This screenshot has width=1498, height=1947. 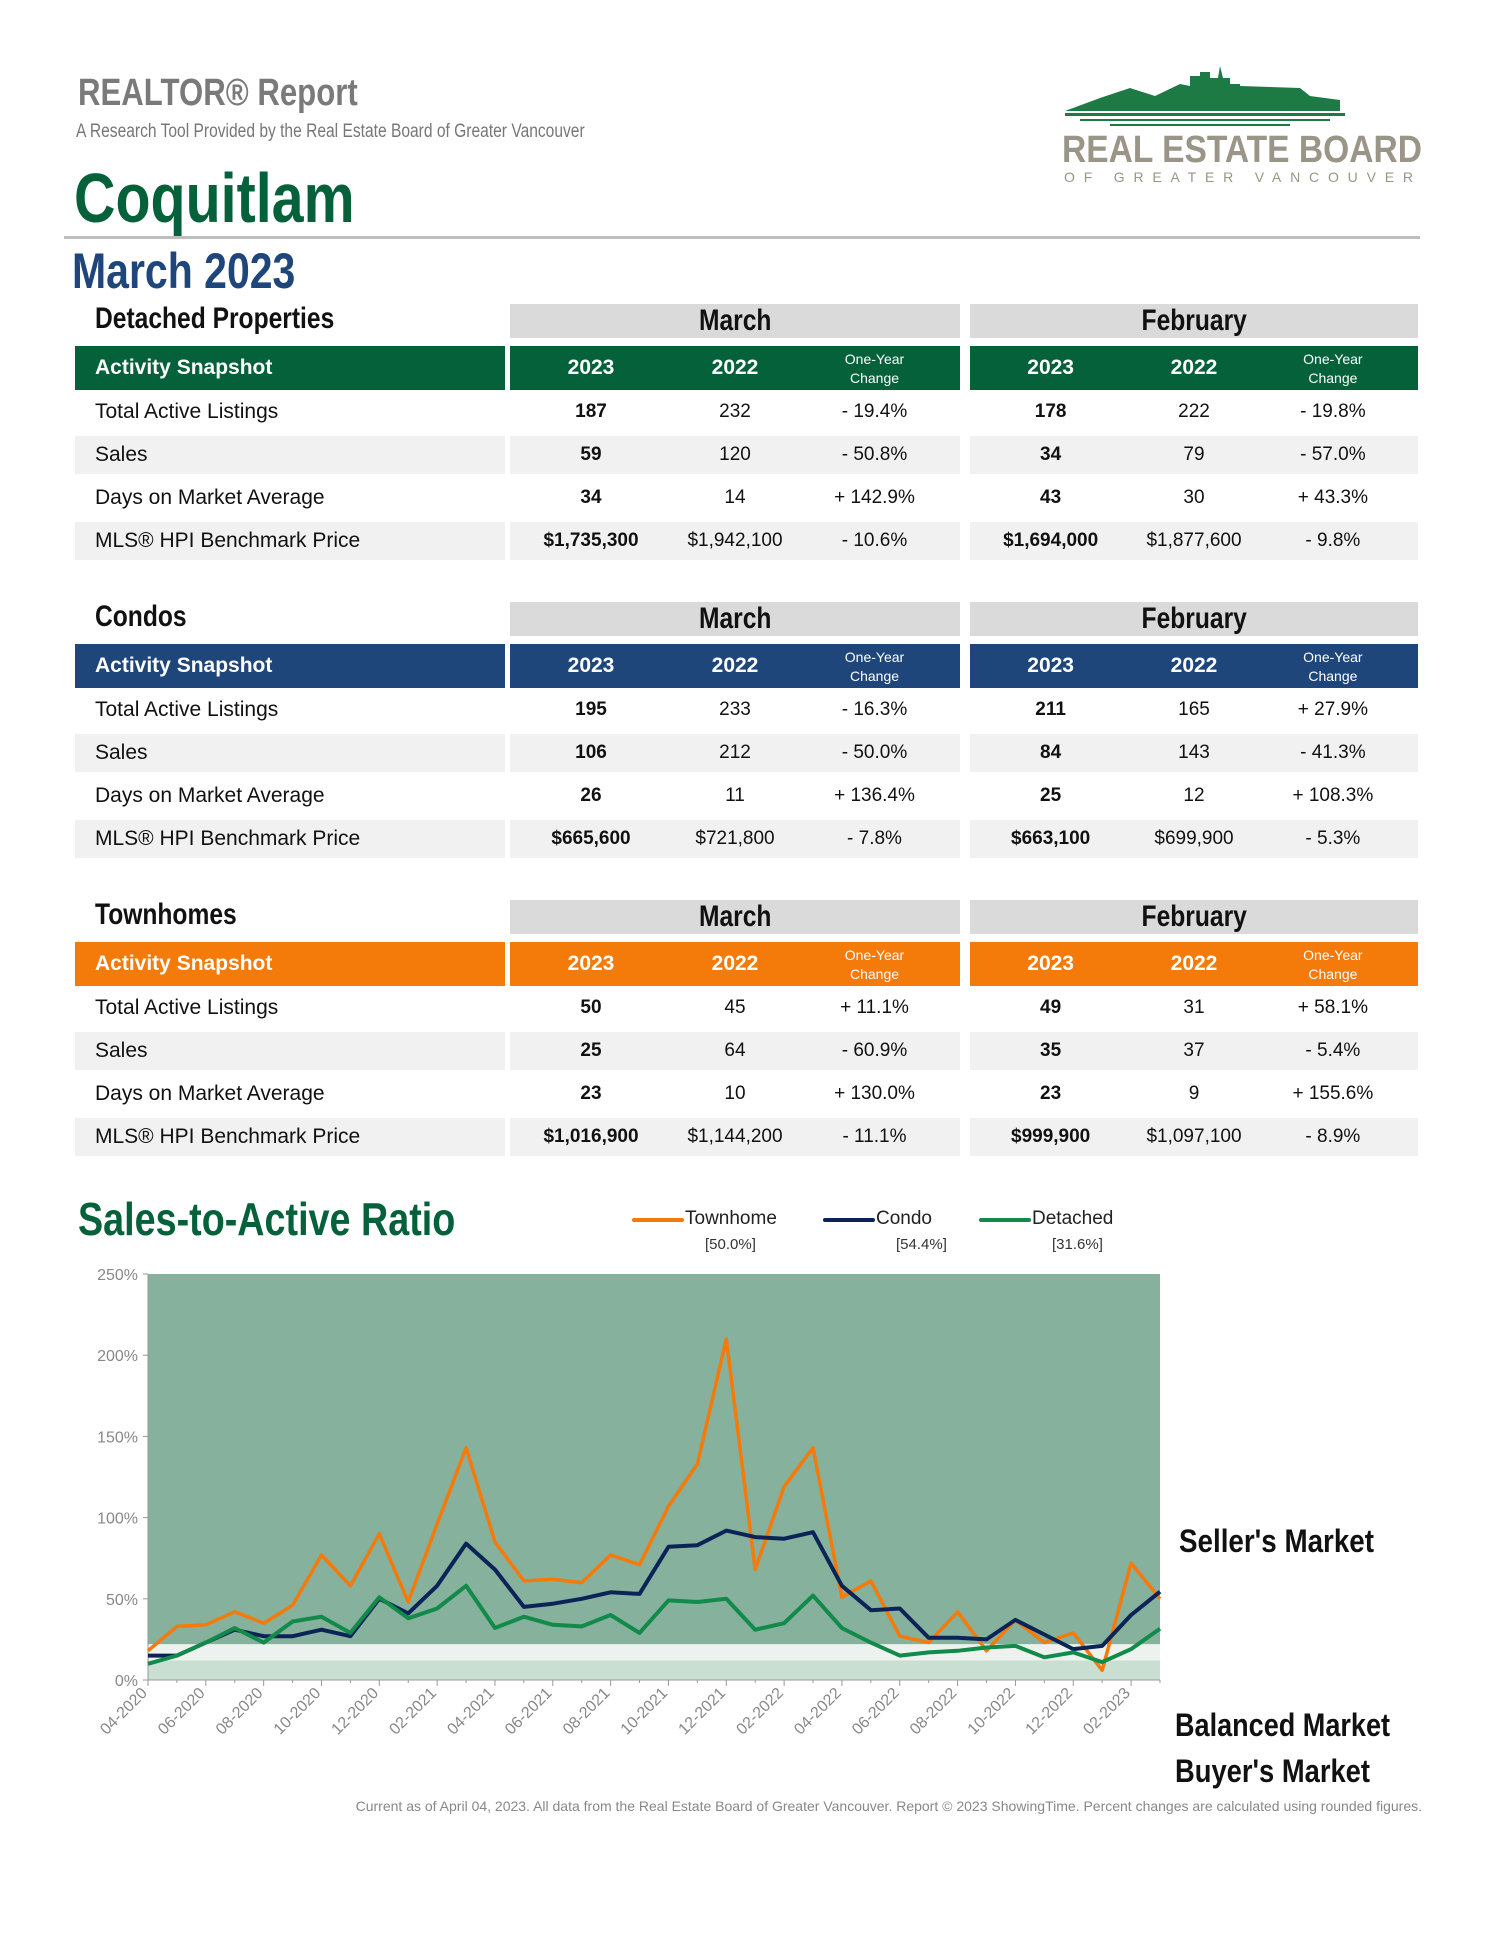 I want to click on table-cell: 10, so click(x=735, y=1093).